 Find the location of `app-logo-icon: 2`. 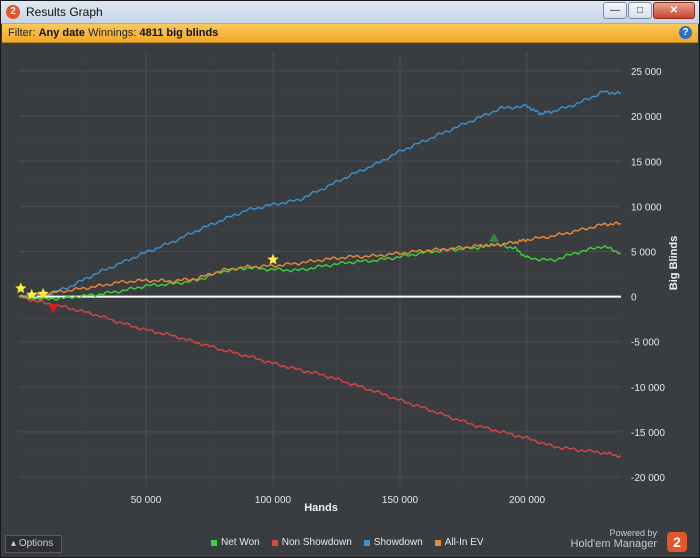

app-logo-icon: 2 is located at coordinates (13, 12).